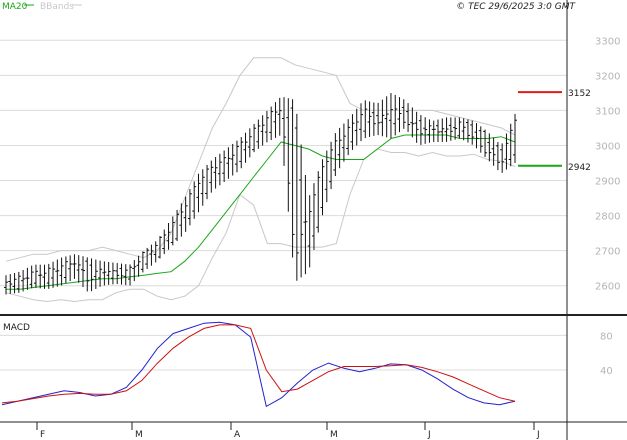 The image size is (627, 440). Describe the element at coordinates (607, 146) in the screenshot. I see `price-y-tick-label: 3000` at that location.